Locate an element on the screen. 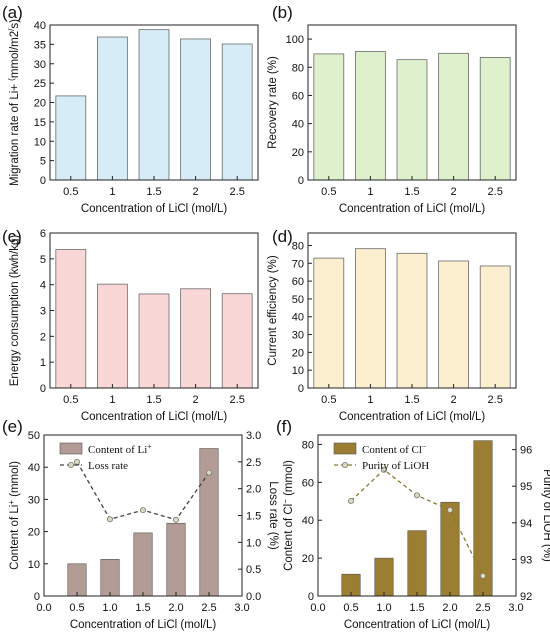  y-tick-label: 100 is located at coordinates (295, 40).